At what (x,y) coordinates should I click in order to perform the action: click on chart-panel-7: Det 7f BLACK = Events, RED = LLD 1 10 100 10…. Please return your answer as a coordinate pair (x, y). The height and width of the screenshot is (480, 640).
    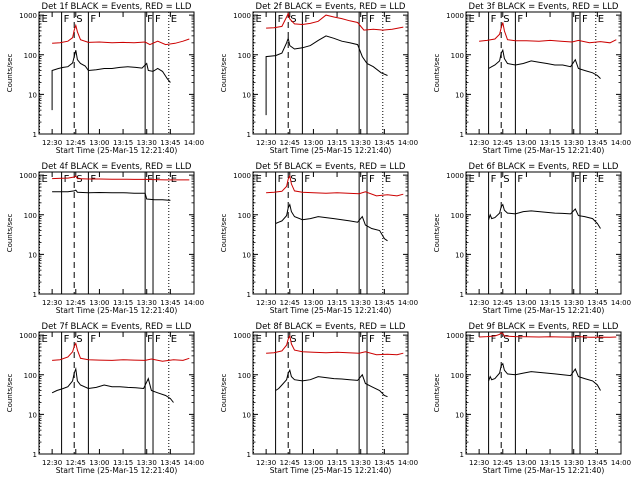
    Looking at the image, I should click on (105, 398).